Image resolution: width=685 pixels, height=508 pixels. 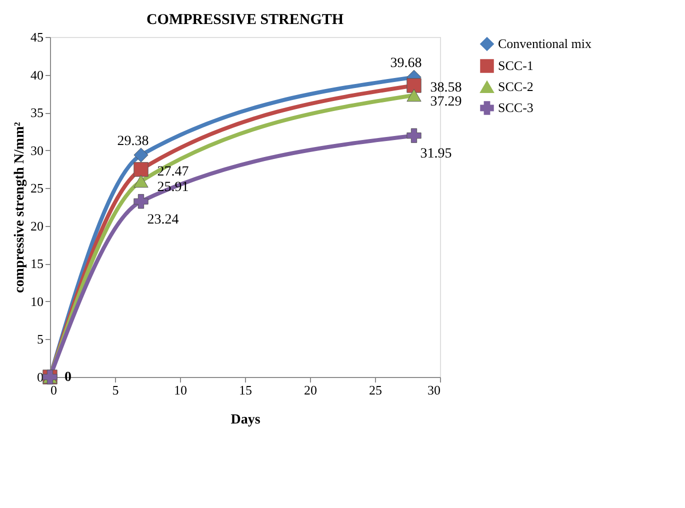 I want to click on data-label: 29.38, so click(x=133, y=142).